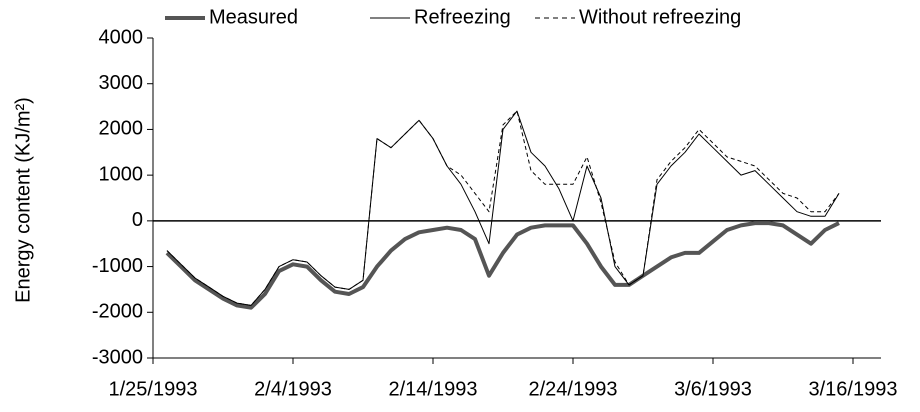 This screenshot has height=412, width=920. I want to click on x-tick-label: 1/25/1993, so click(153, 389).